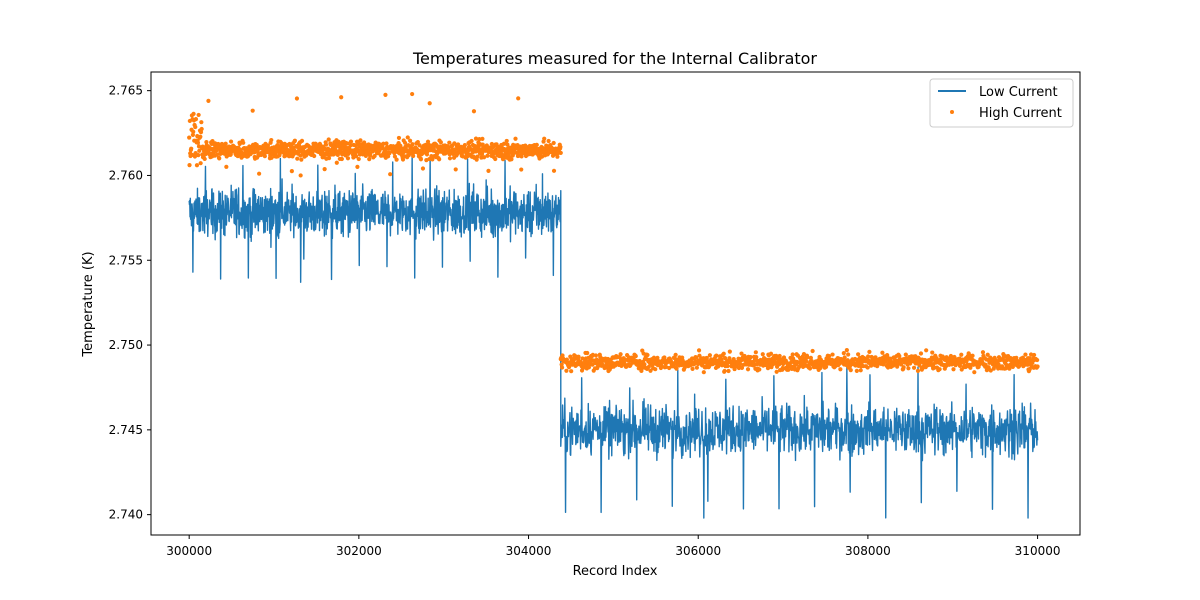 This screenshot has width=1200, height=600. What do you see at coordinates (88, 304) in the screenshot?
I see `y-axis-label: Temperature (K)` at bounding box center [88, 304].